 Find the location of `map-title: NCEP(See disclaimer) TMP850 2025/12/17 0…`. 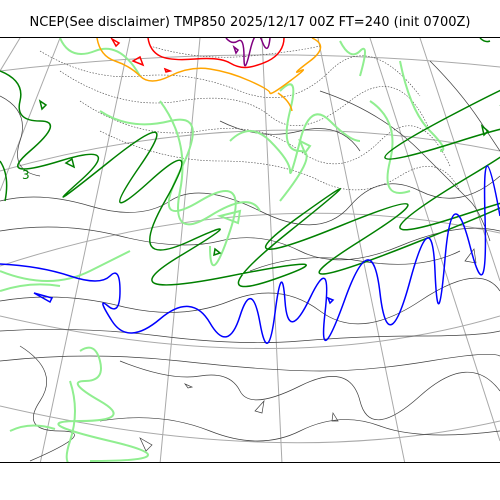

map-title: NCEP(See disclaimer) TMP850 2025/12/17 0… is located at coordinates (250, 22).